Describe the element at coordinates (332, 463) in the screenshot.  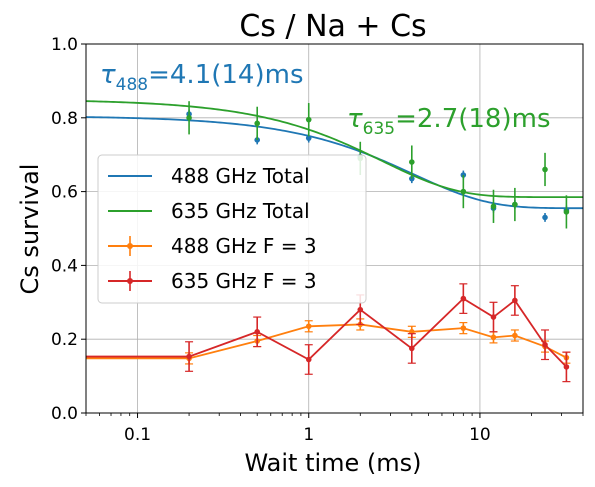
I see `x-axis-label: Wait time (ms)` at that location.